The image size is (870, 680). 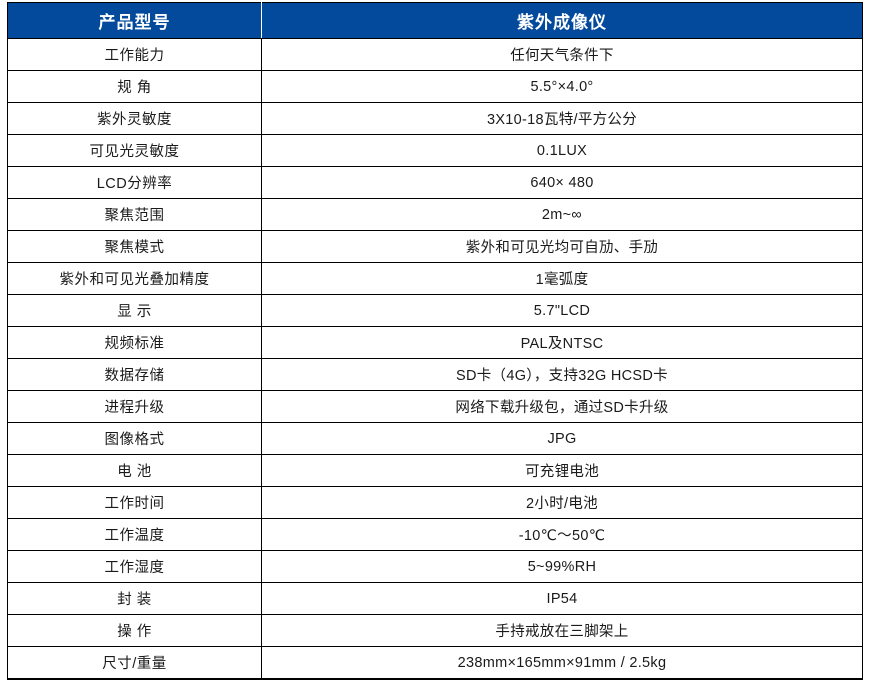 I want to click on spec-value-cell: 手持戒放在三脚架上, so click(x=562, y=630).